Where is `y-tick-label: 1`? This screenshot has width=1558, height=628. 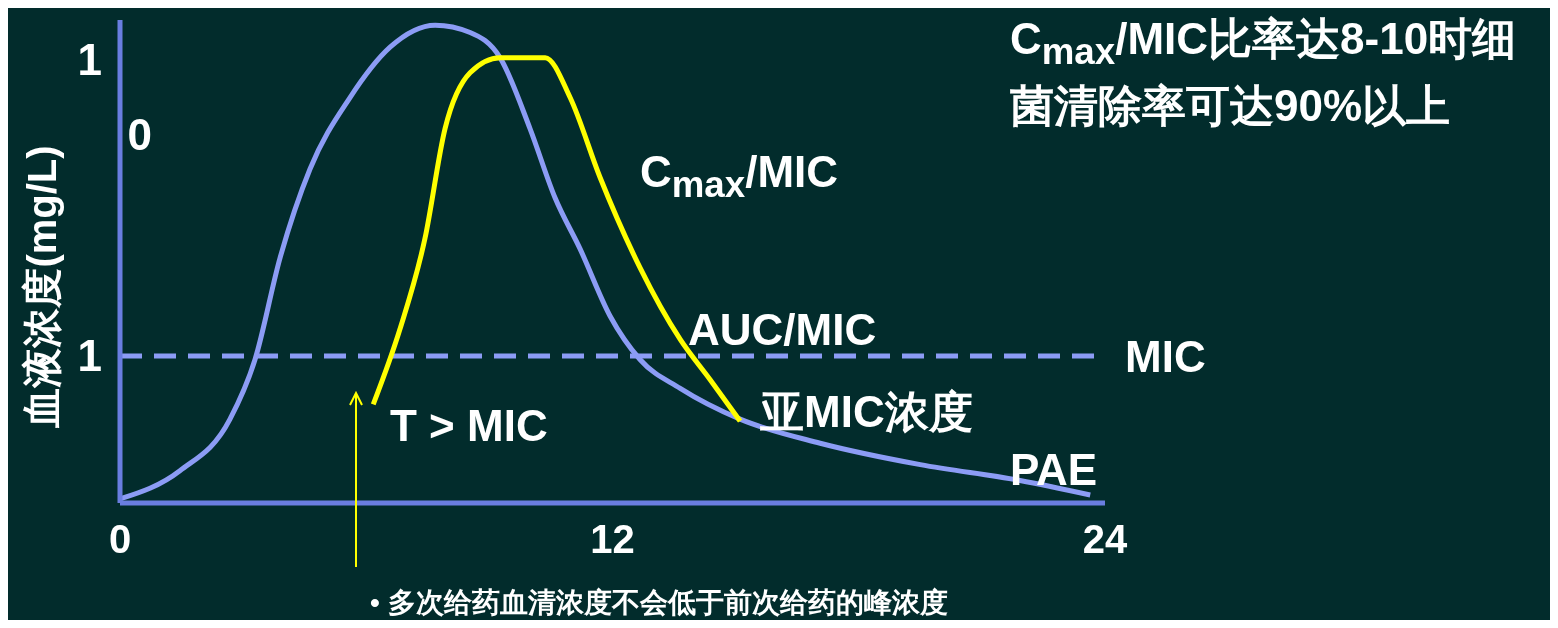
y-tick-label: 1 is located at coordinates (89, 356).